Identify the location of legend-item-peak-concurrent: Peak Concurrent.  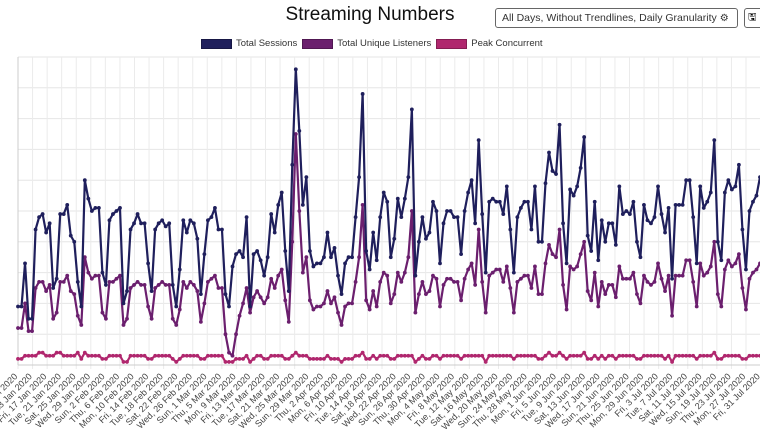
(489, 43).